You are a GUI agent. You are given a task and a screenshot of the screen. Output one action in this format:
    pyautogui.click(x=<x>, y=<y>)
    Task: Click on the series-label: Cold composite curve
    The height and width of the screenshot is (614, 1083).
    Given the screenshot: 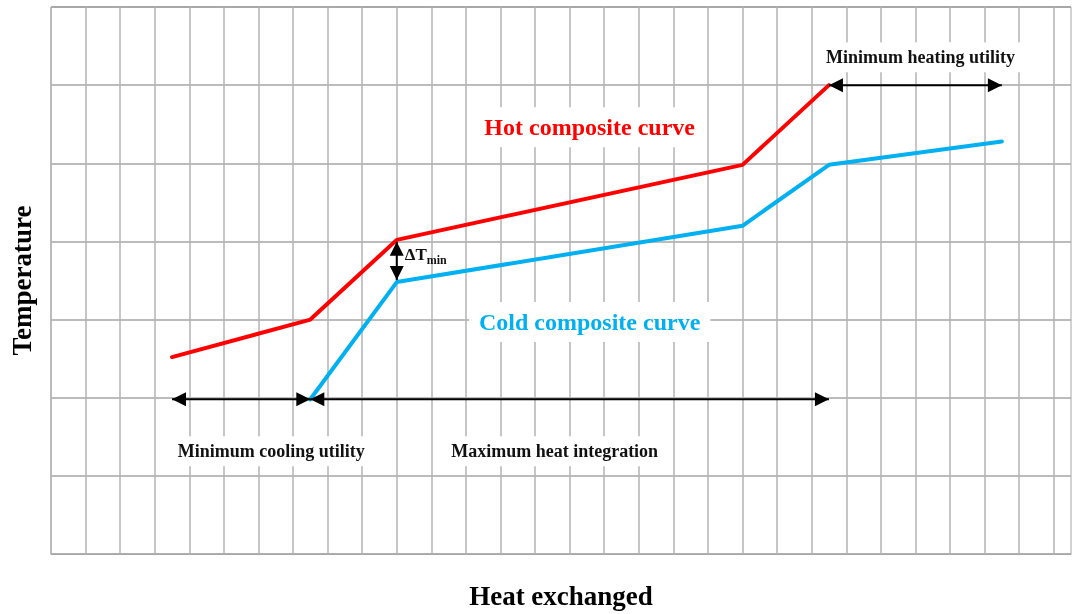 What is the action you would take?
    pyautogui.click(x=590, y=321)
    